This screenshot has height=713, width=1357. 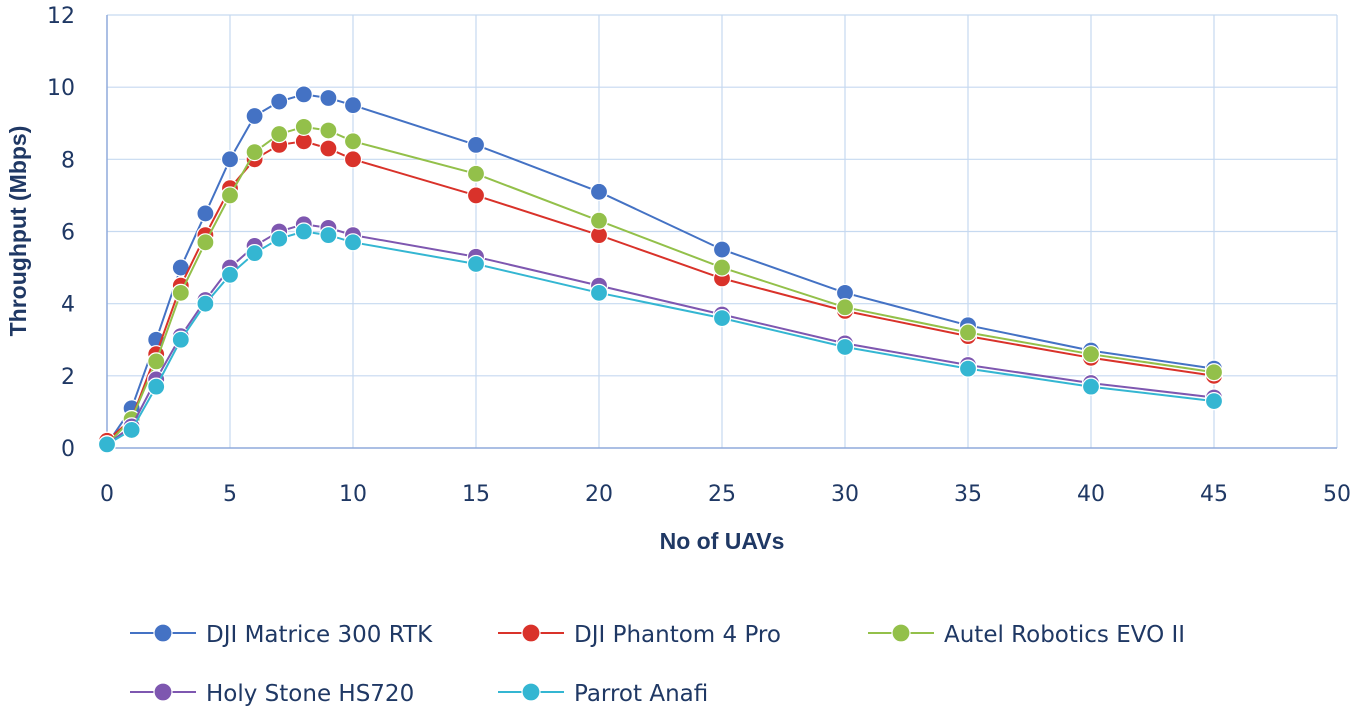 What do you see at coordinates (968, 494) in the screenshot?
I see `x-tick-label: 35` at bounding box center [968, 494].